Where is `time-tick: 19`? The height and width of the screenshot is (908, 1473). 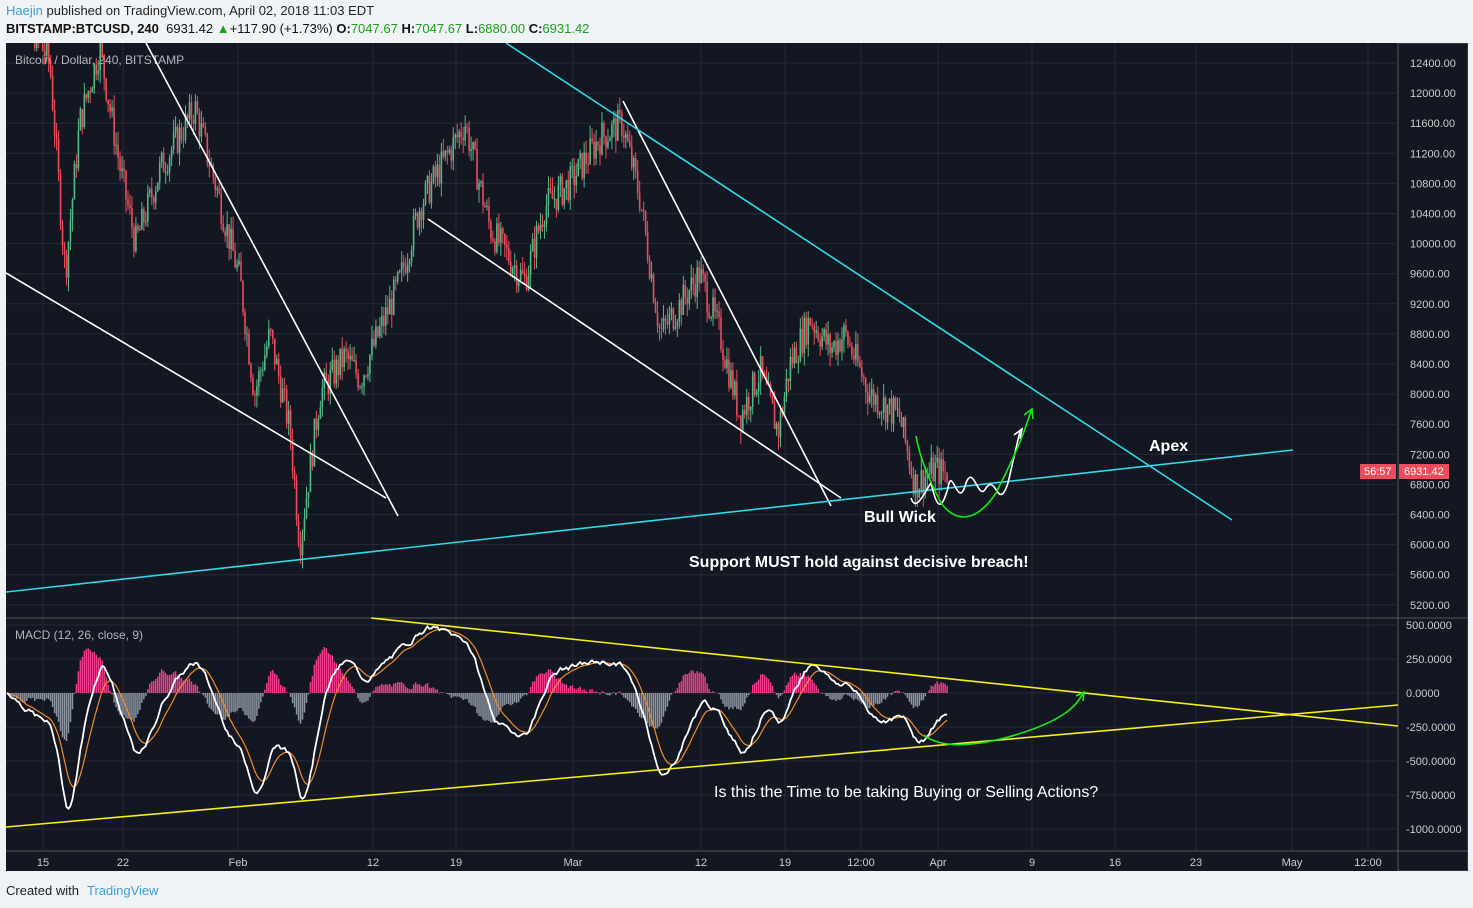
time-tick: 19 is located at coordinates (456, 863).